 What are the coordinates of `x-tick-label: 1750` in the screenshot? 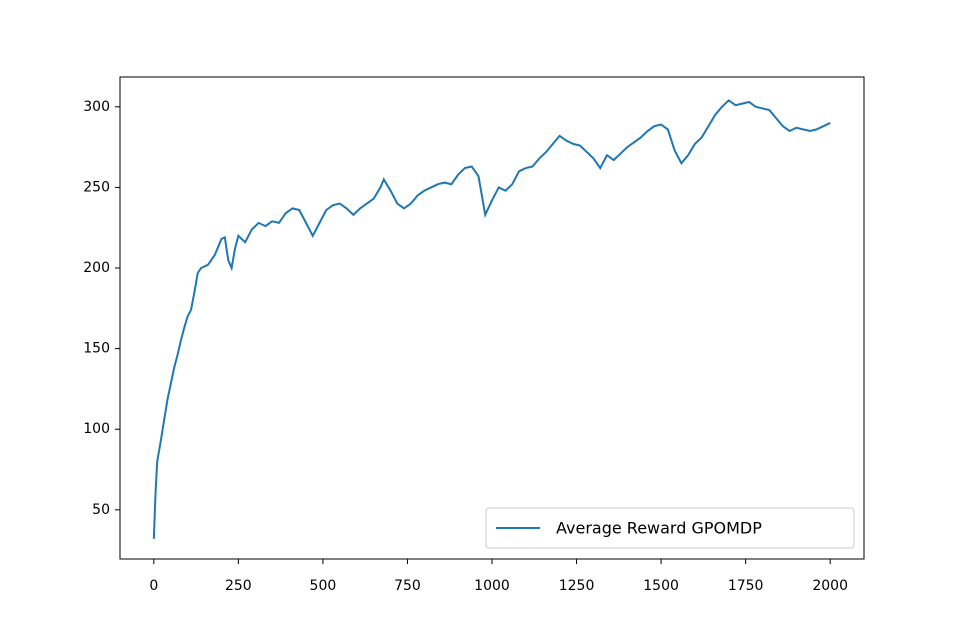 It's located at (746, 586).